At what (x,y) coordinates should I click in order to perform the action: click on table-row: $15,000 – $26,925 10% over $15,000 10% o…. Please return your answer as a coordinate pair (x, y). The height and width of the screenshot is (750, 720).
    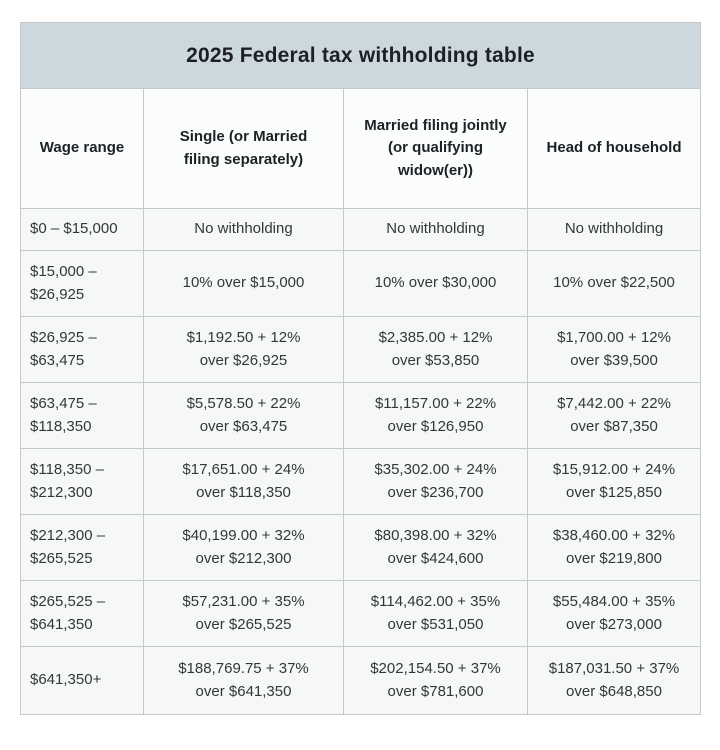
    Looking at the image, I should click on (361, 283).